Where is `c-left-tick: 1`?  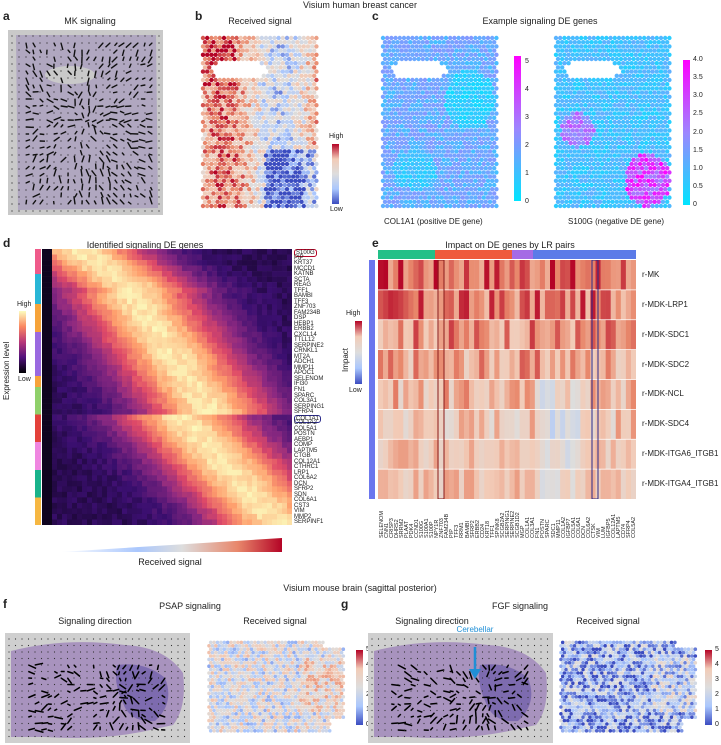
c-left-tick: 1 is located at coordinates (527, 173).